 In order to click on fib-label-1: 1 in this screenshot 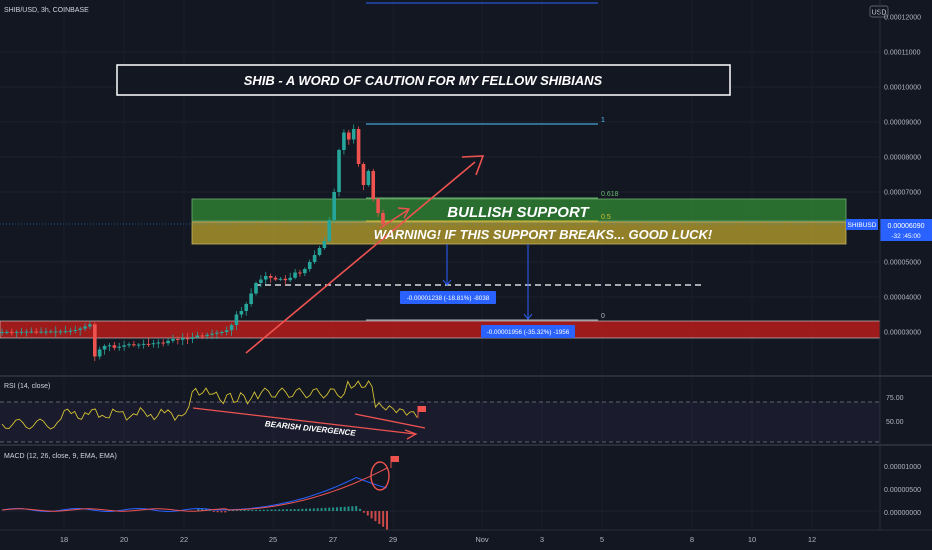, I will do `click(603, 120)`.